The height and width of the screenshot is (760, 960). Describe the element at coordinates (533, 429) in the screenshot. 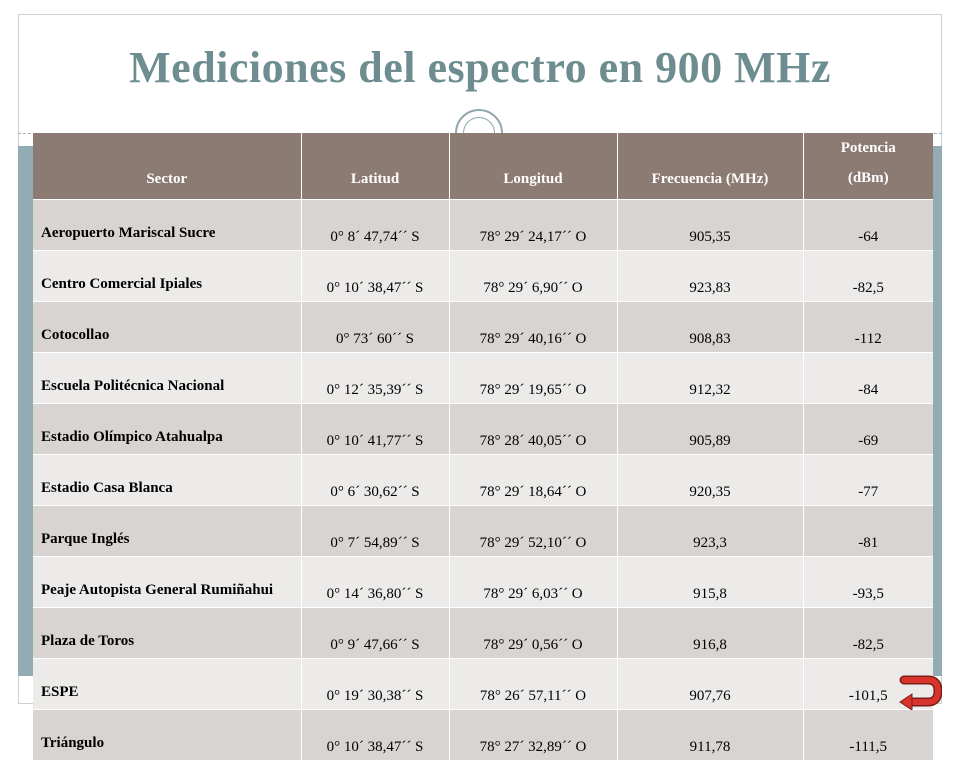

I see `cell-longitud: 78° 28´ 40,05´´ O` at that location.